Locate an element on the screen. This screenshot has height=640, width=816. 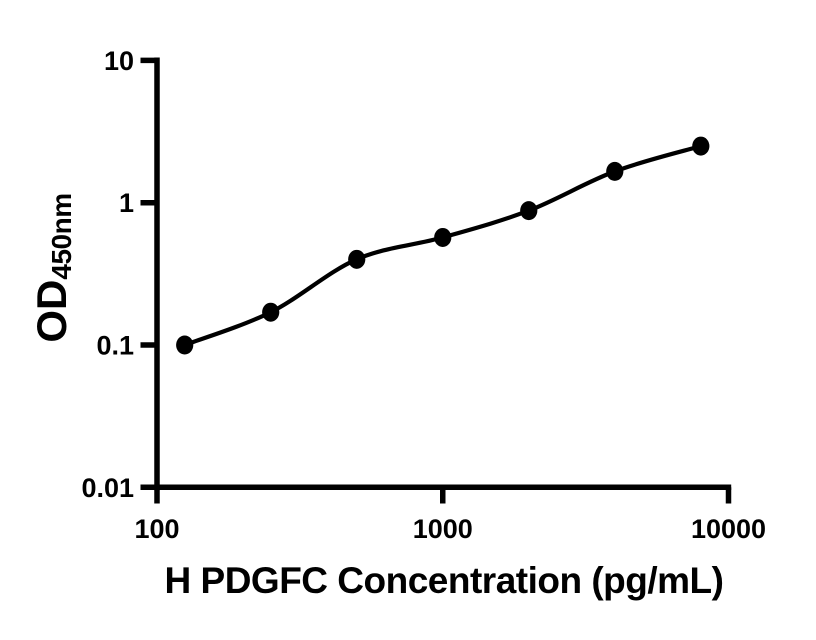
y-tick-label: 10 is located at coordinates (119, 61).